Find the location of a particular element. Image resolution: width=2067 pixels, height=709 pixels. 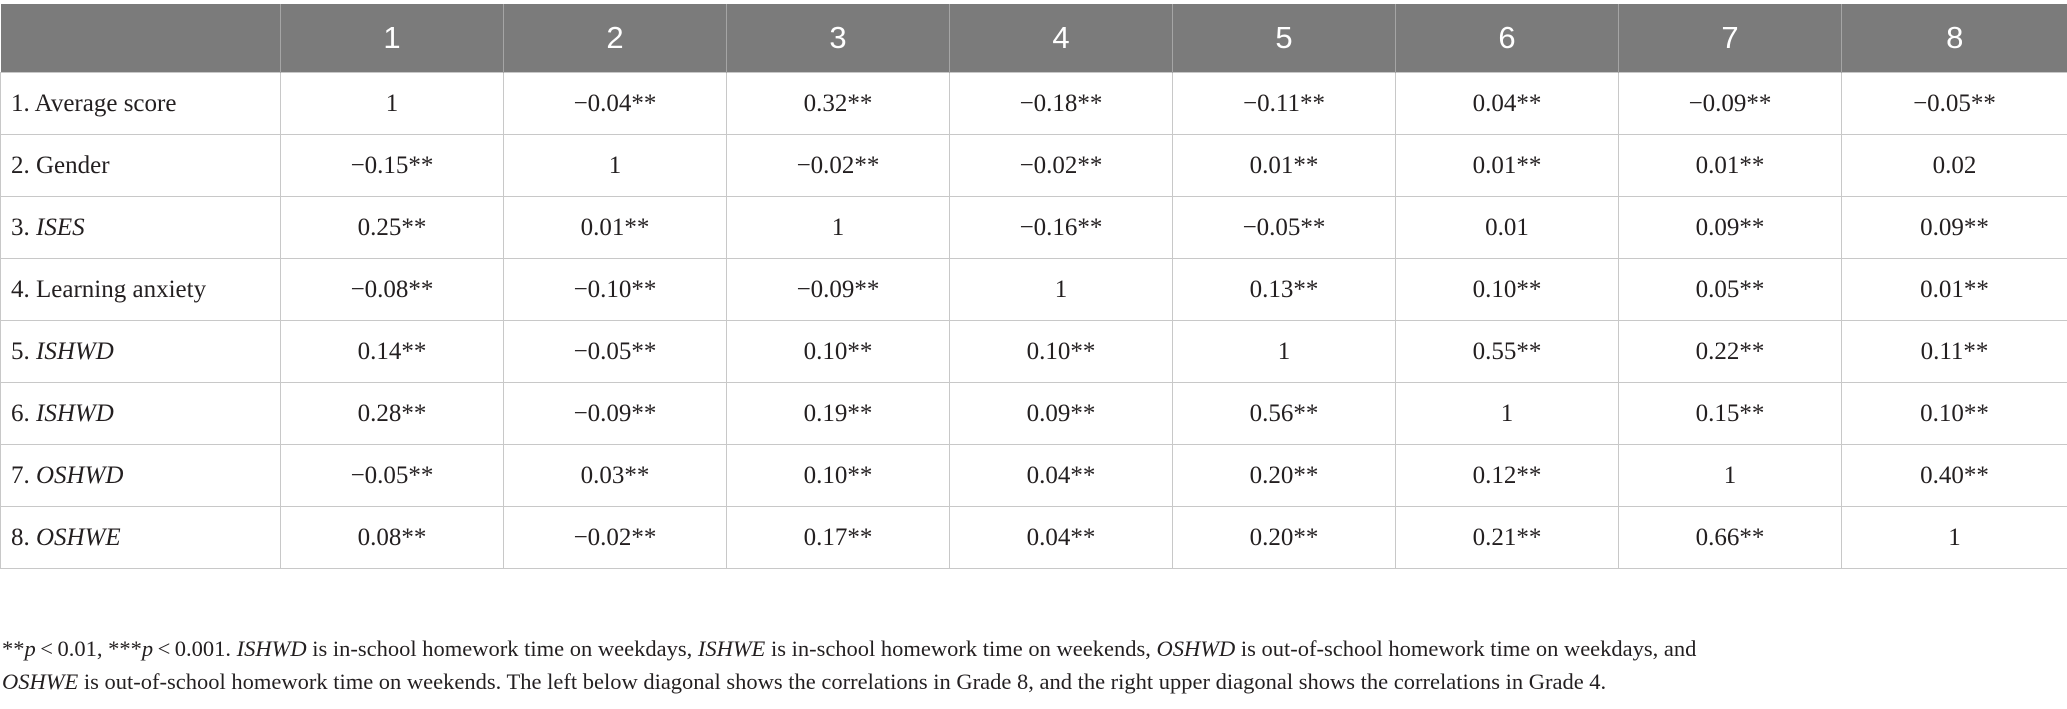

column-header-7: 7 is located at coordinates (1730, 38).